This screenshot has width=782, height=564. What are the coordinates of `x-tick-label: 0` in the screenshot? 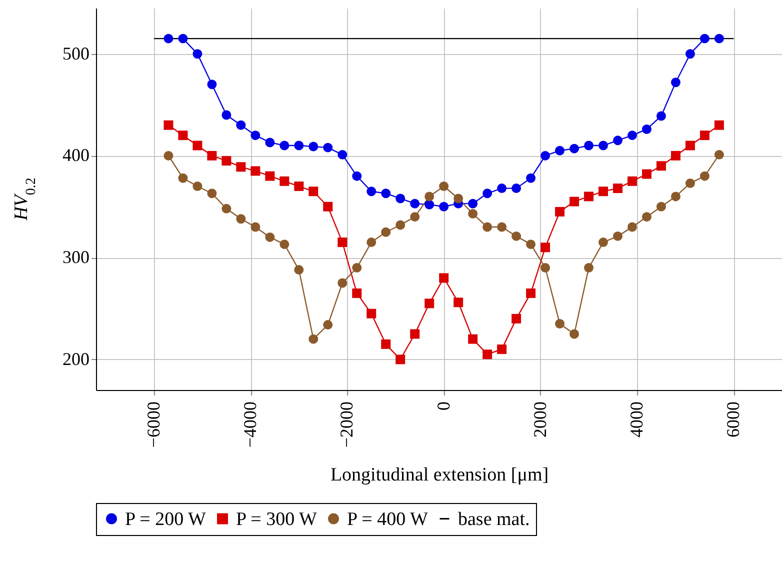 It's located at (443, 406).